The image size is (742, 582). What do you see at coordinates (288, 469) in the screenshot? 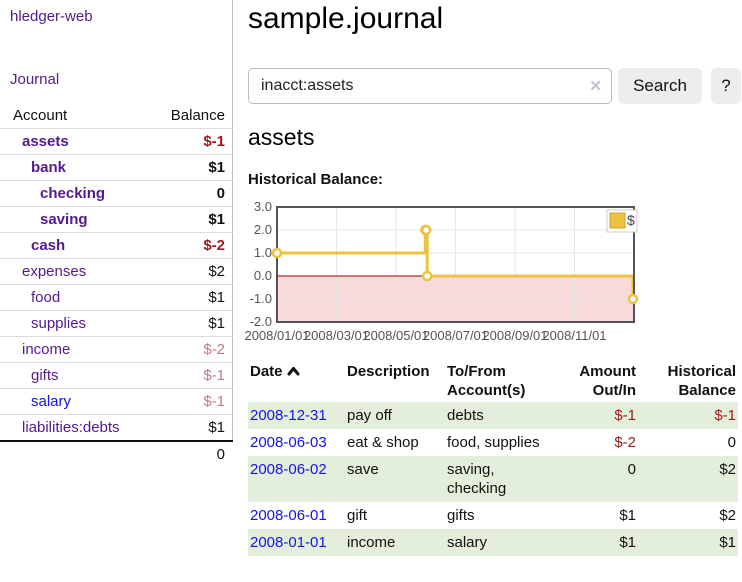
I see `transaction-date-link: 2008-06-02` at bounding box center [288, 469].